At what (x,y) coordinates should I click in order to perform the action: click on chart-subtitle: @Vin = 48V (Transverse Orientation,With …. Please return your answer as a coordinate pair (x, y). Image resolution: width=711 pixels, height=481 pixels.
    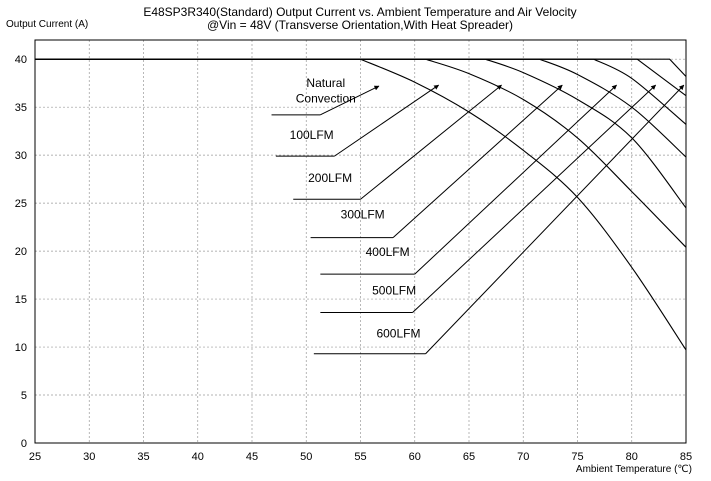
    Looking at the image, I should click on (360, 25).